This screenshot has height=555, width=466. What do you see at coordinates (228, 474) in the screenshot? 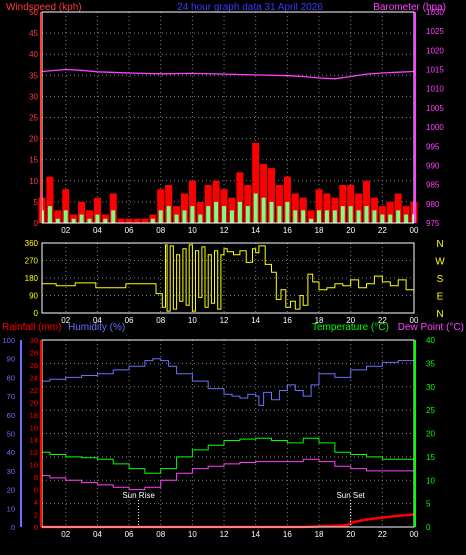
I see `dewpoint-line` at bounding box center [228, 474].